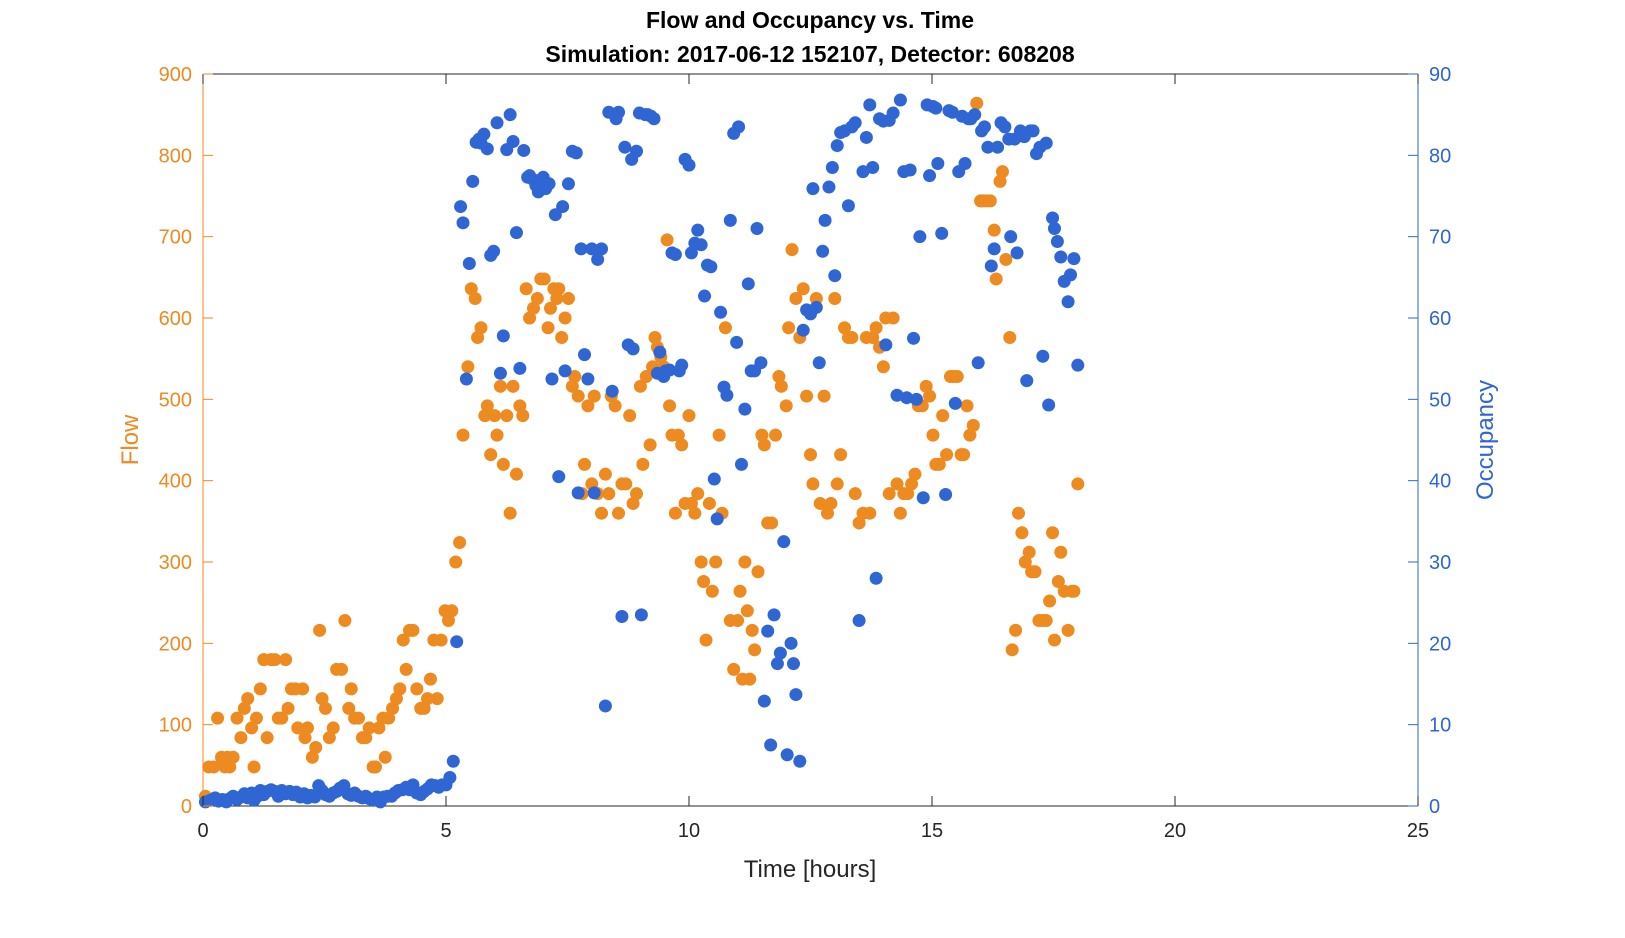 The image size is (1625, 938). Describe the element at coordinates (1440, 644) in the screenshot. I see `right-tick-label: 20` at that location.